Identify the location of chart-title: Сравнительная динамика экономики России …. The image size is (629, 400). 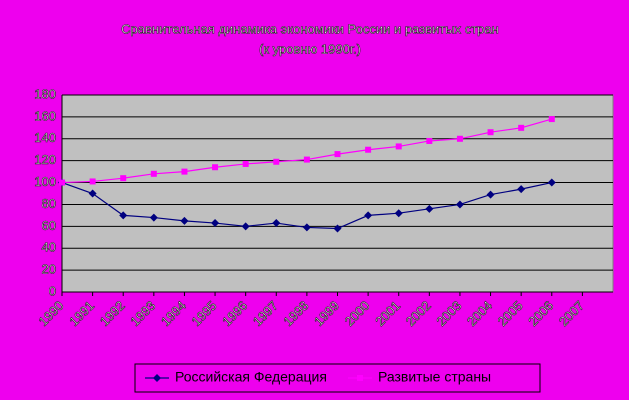
(310, 28).